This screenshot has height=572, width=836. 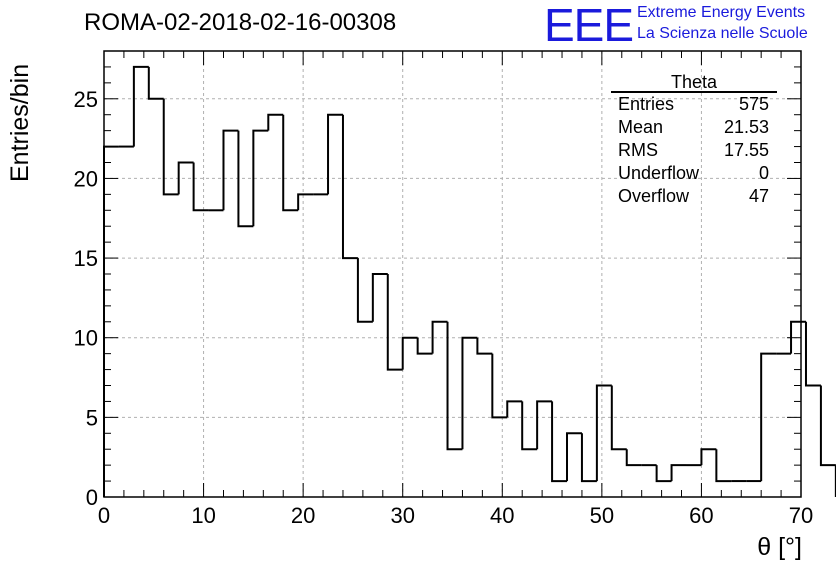 I want to click on y-tick-label: 10, so click(x=86, y=338).